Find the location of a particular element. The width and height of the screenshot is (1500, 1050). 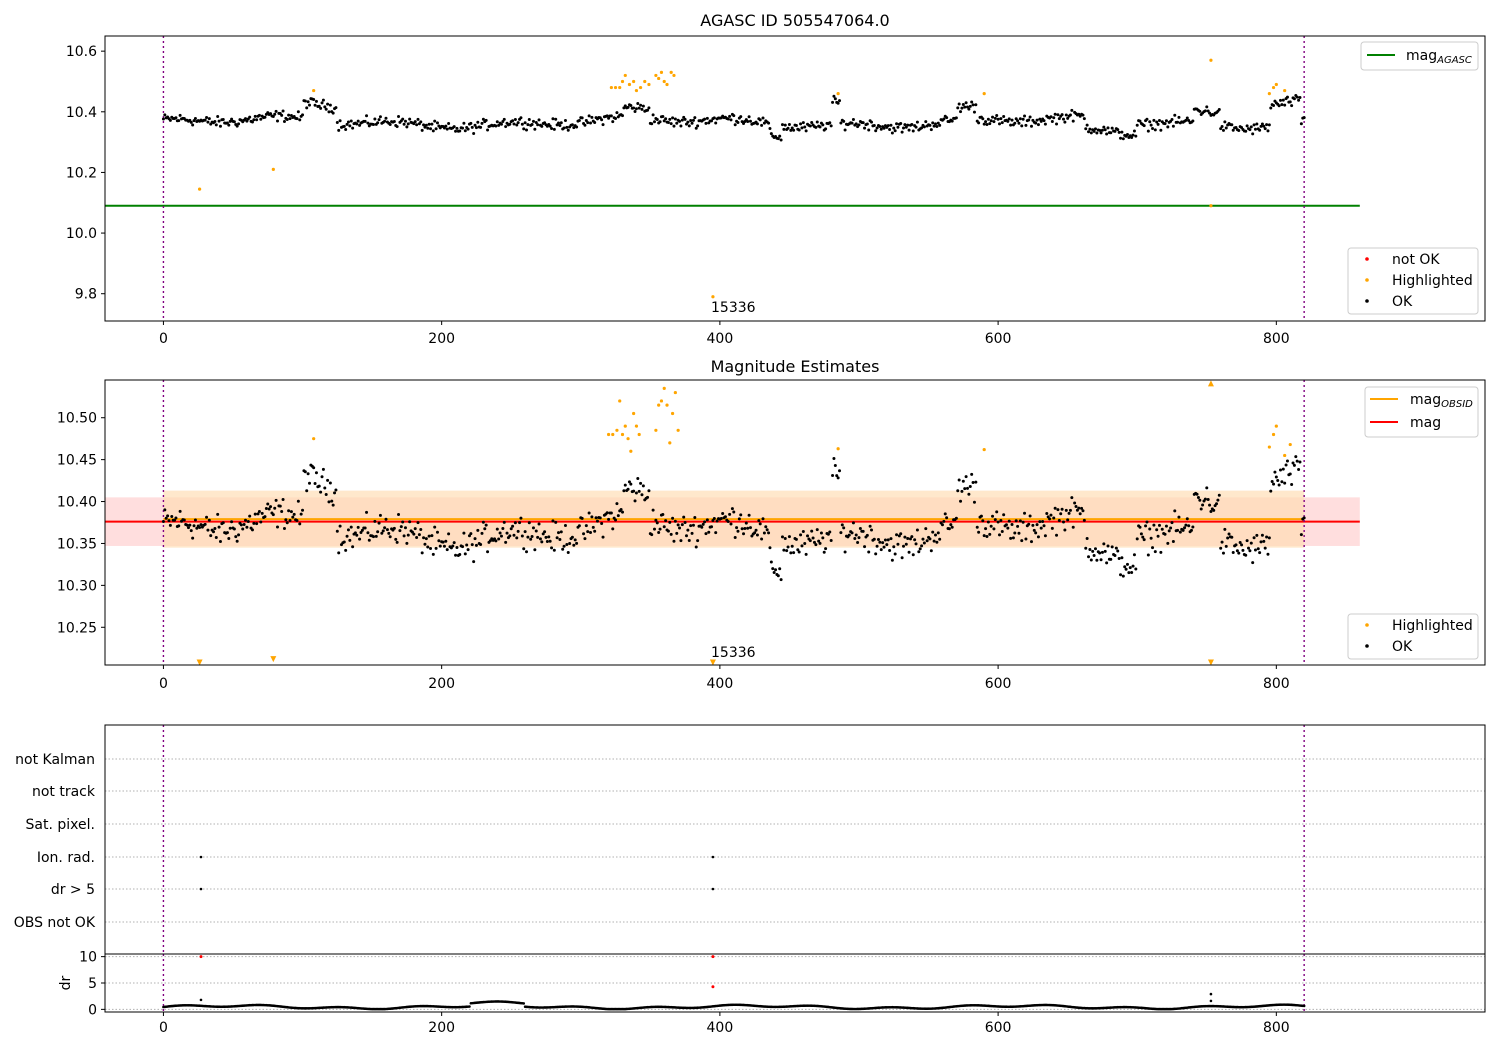

y-tick-label: 10.40 is located at coordinates (77, 503).